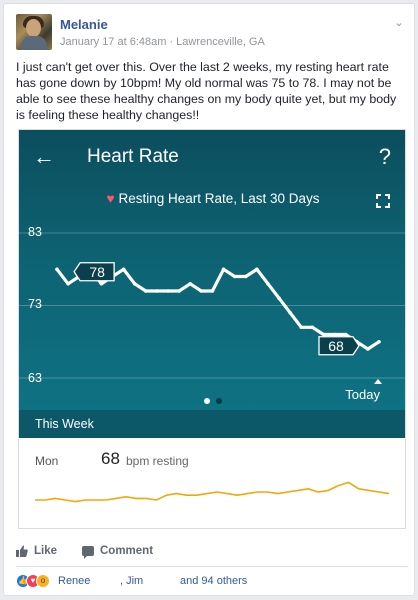 The height and width of the screenshot is (600, 418). Describe the element at coordinates (157, 461) in the screenshot. I see `bpm-unit: bpm resting` at that location.